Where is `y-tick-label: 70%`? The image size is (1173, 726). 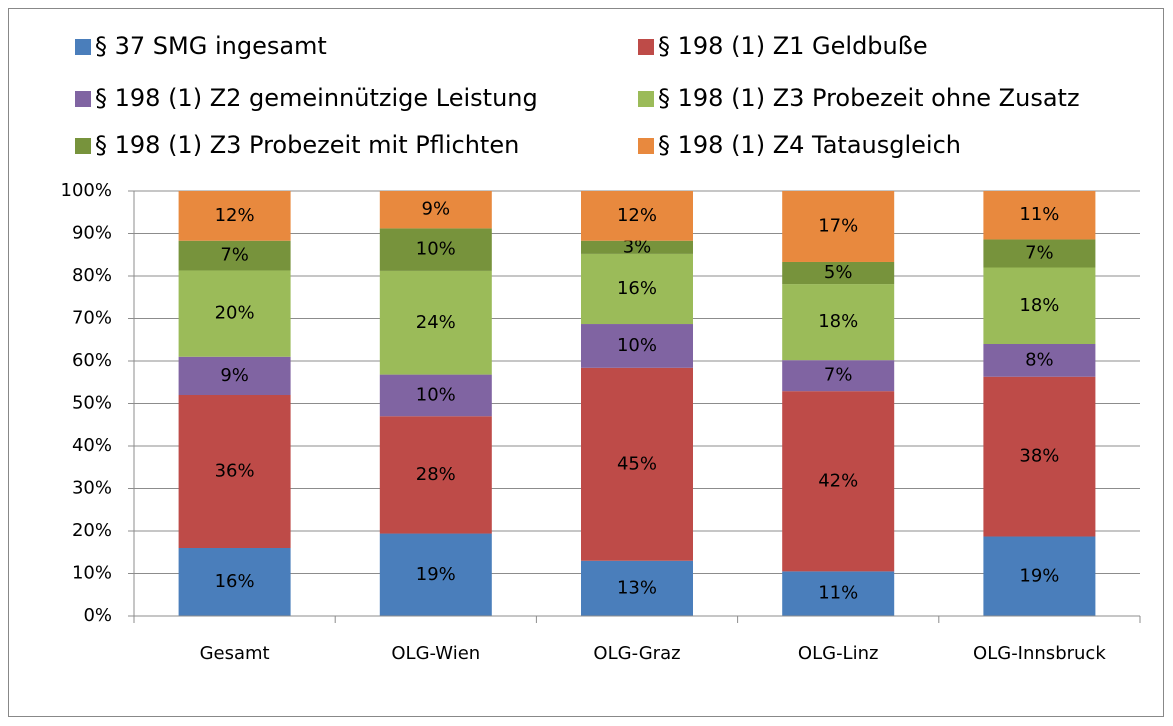
y-tick-label: 70% is located at coordinates (92, 318).